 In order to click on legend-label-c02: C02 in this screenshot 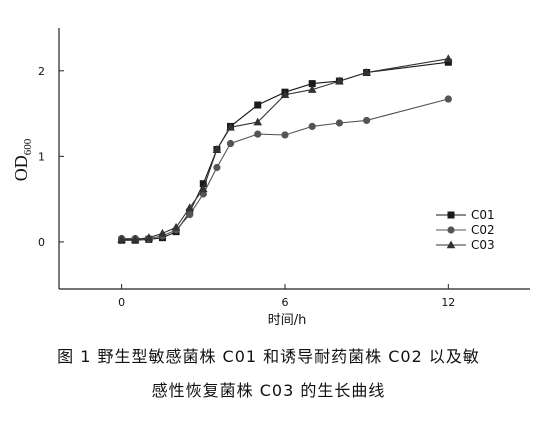, I will do `click(483, 230)`.